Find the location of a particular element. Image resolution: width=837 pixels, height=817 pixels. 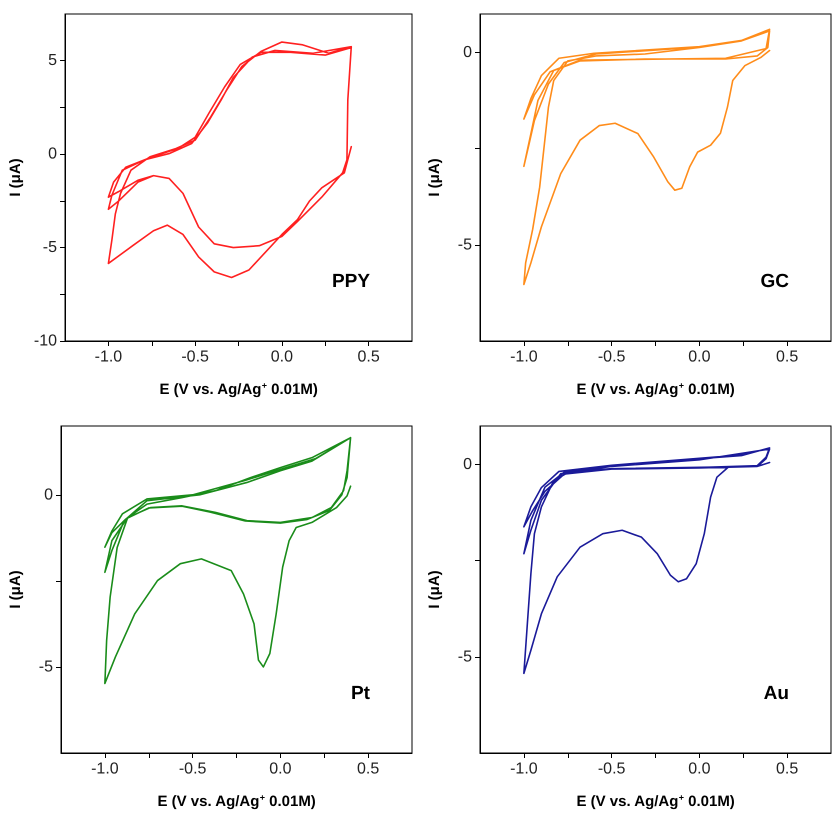

annotation: PPY is located at coordinates (351, 281).